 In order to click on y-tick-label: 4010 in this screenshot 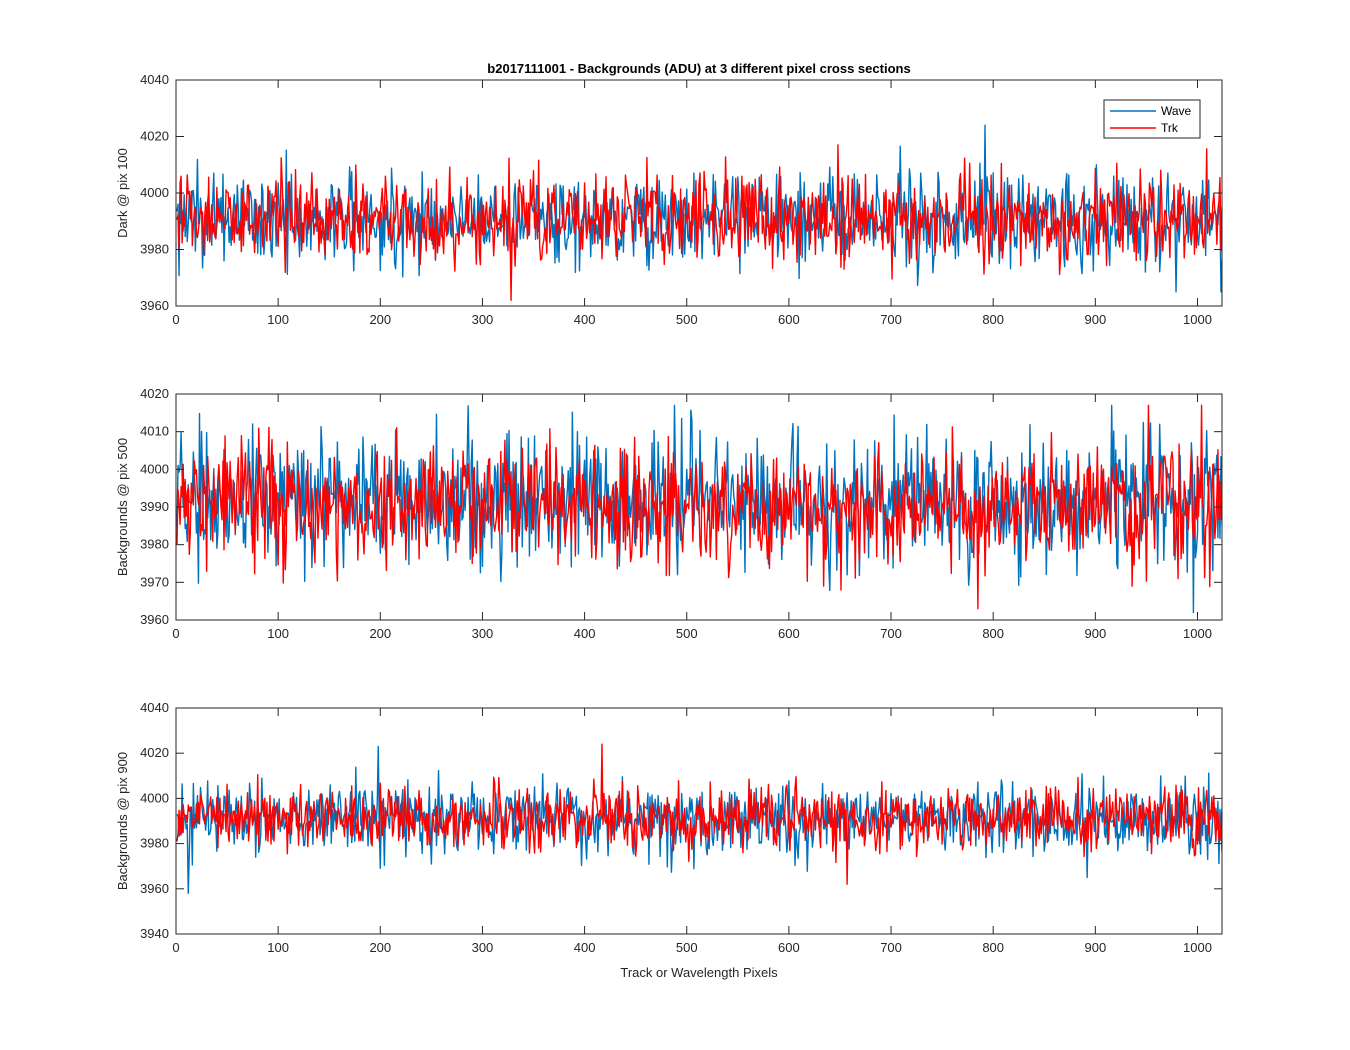, I will do `click(154, 431)`.